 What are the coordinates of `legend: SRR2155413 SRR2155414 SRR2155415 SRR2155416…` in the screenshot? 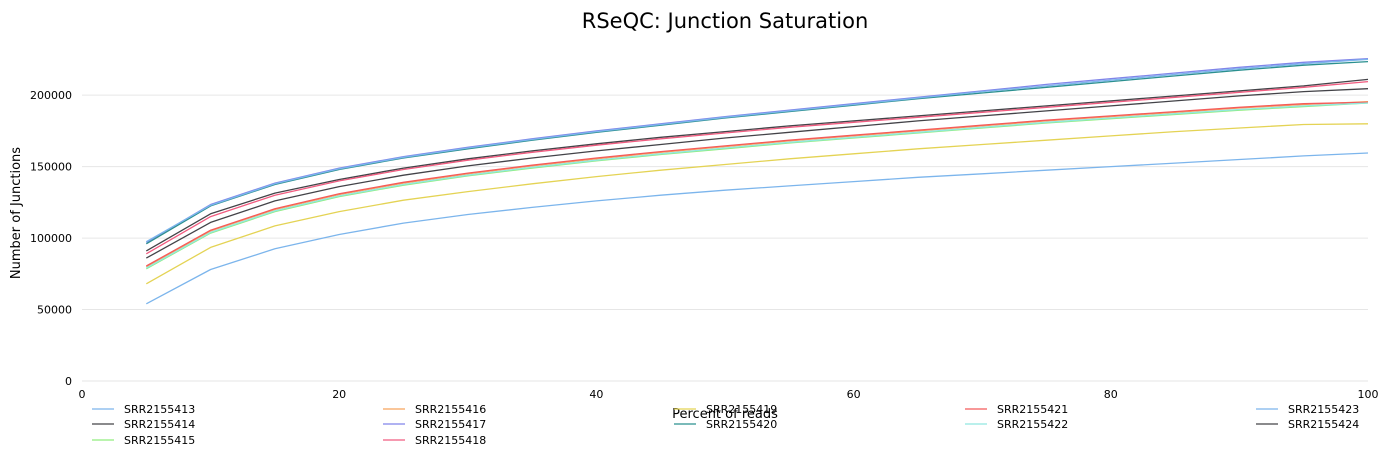 It's located at (725, 425).